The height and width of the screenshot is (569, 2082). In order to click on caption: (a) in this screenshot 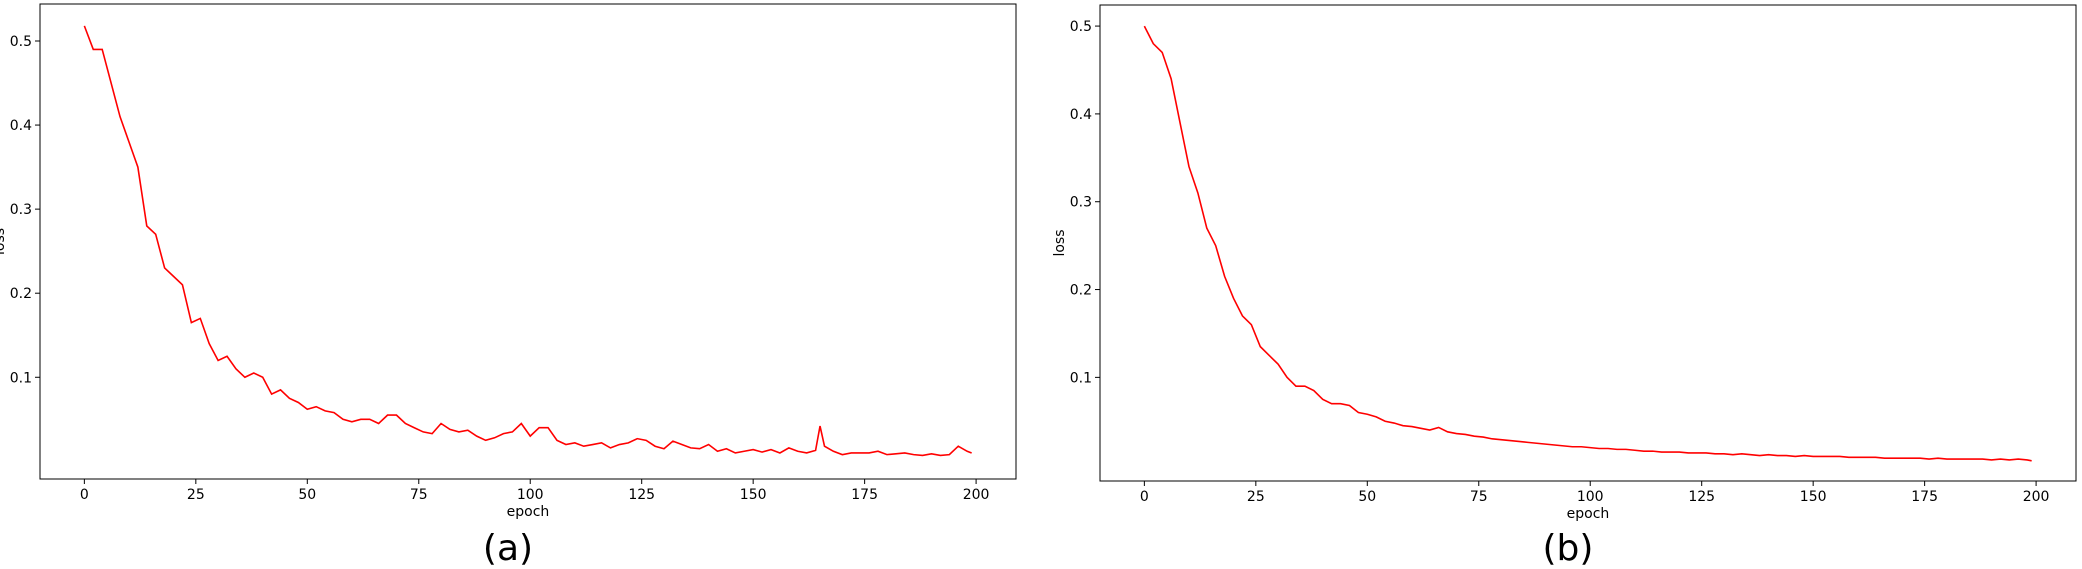, I will do `click(508, 548)`.